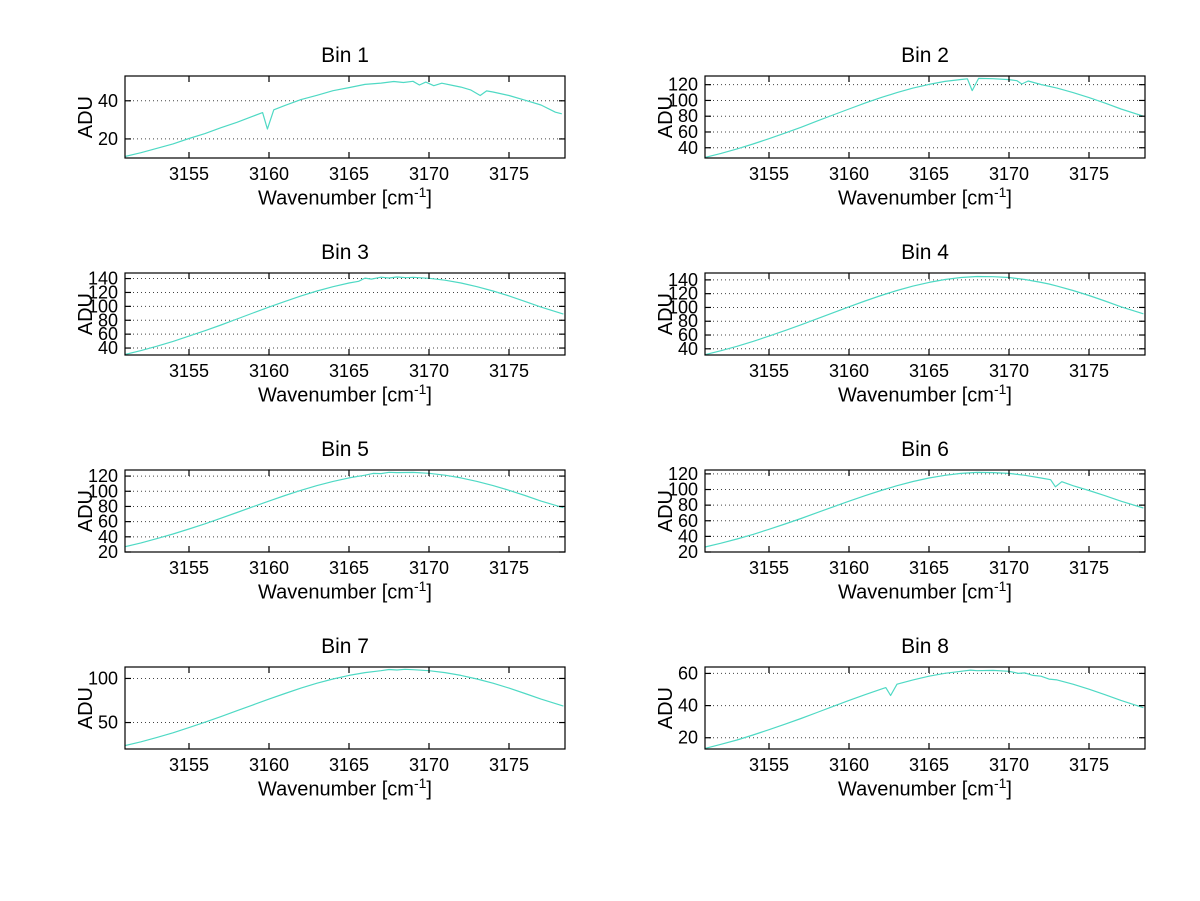  I want to click on plot-title: Bin 7, so click(345, 646).